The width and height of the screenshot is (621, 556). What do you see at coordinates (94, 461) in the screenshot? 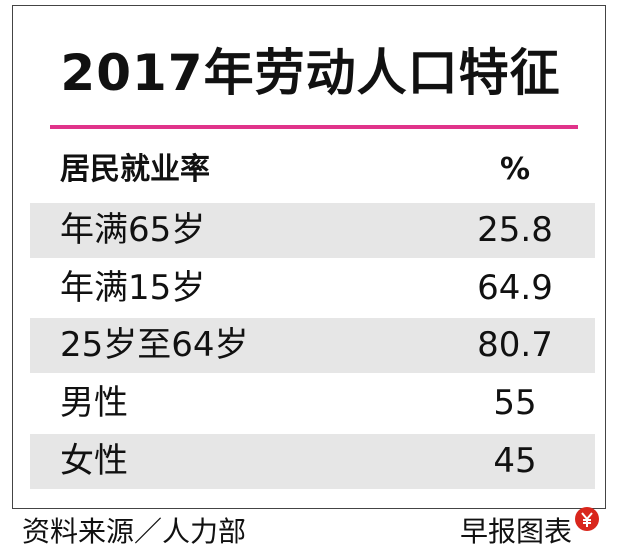
I see `row-label: 女性` at bounding box center [94, 461].